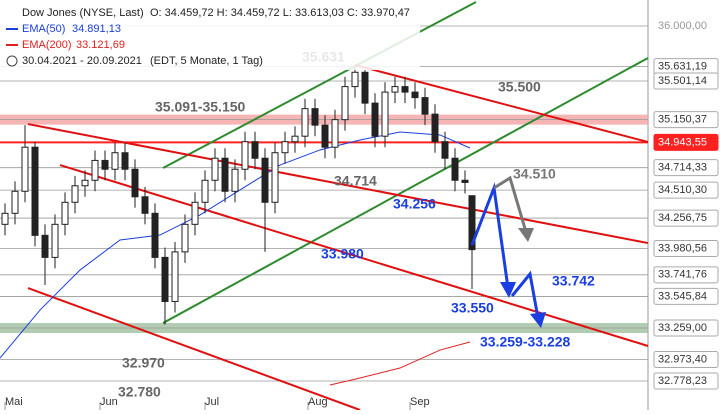 This screenshot has height=415, width=720. What do you see at coordinates (206, 61) in the screenshot?
I see `period-note: (EDT, 5 Monate, 1 Tag)` at bounding box center [206, 61].